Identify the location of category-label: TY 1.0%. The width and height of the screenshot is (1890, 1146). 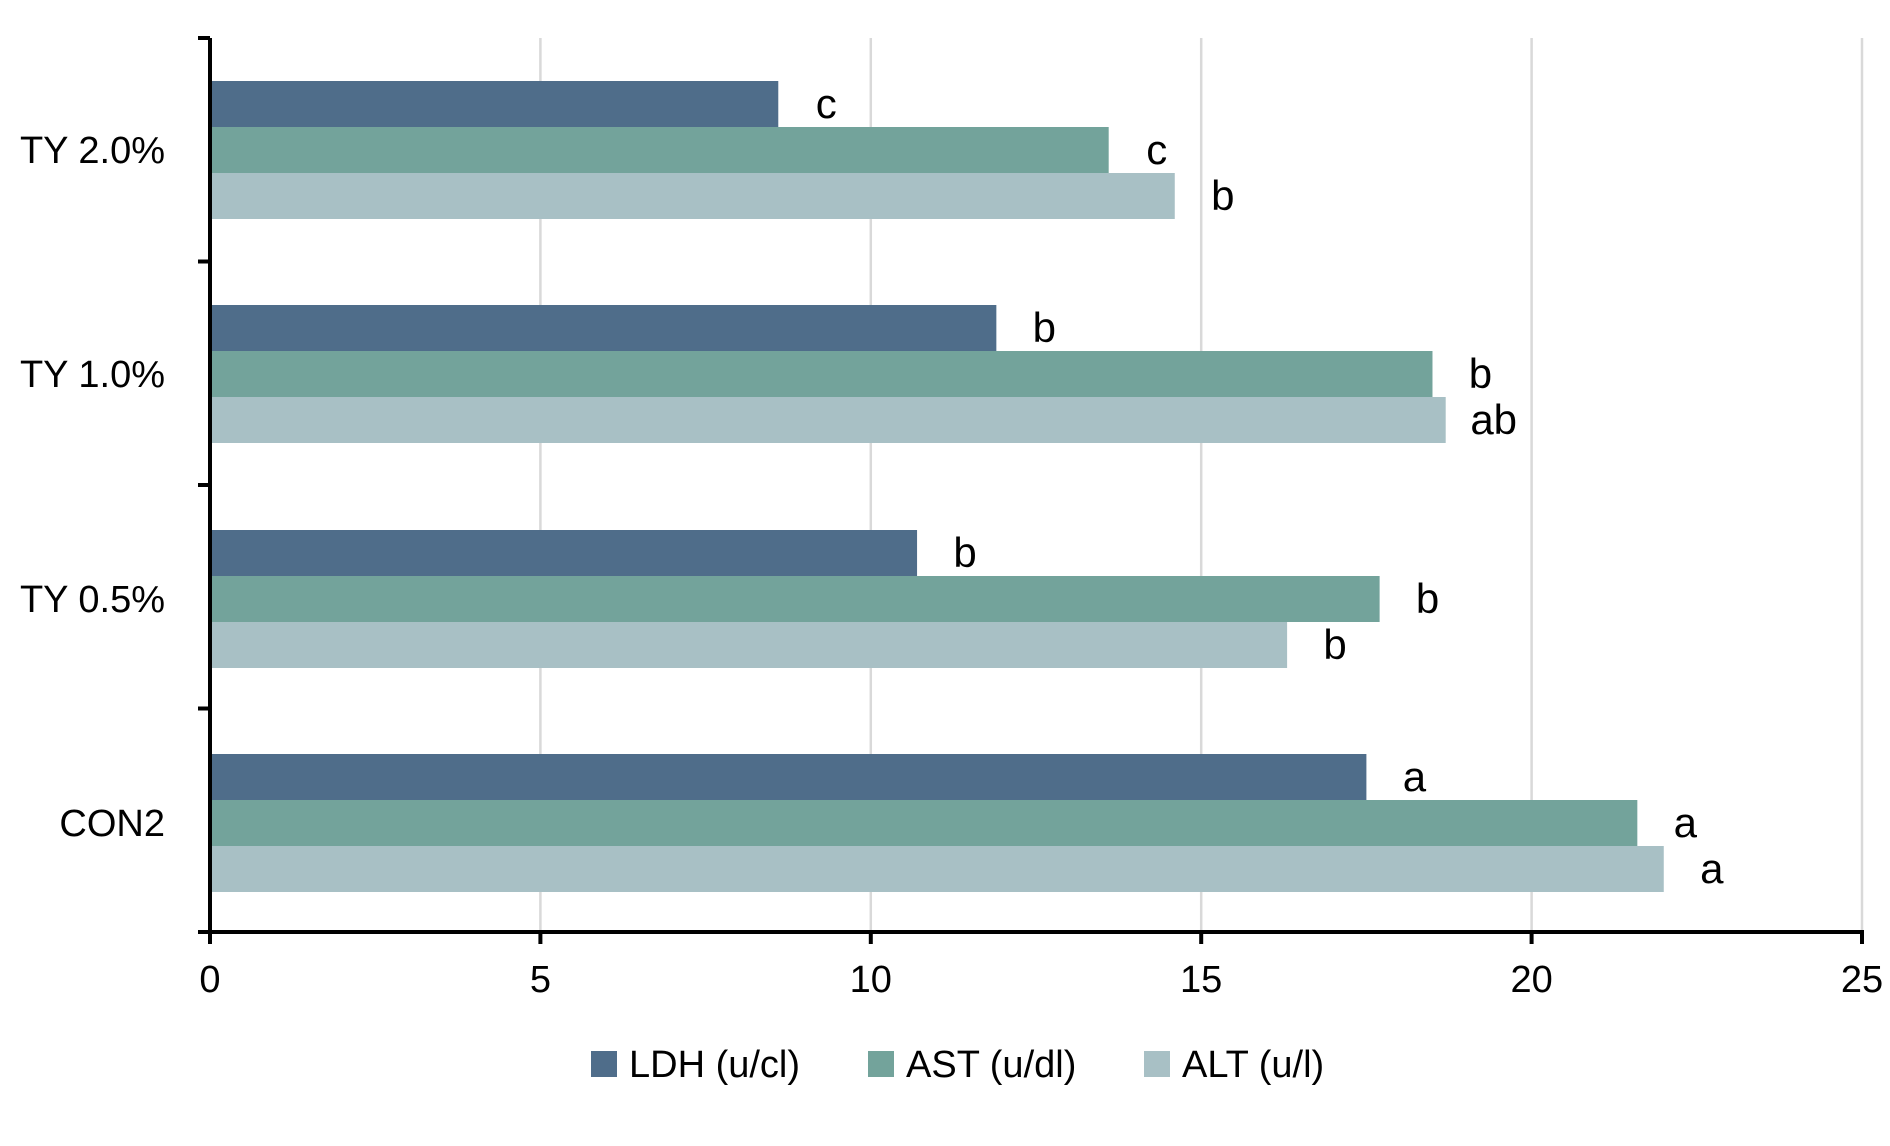
(92, 375).